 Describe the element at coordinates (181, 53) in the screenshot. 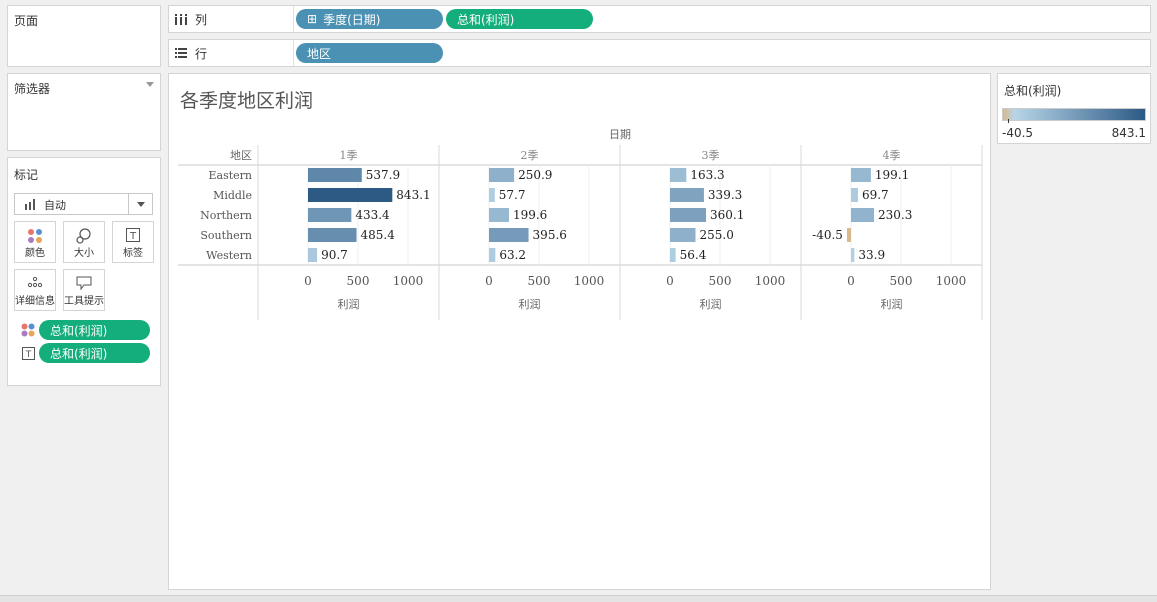

I see `rows-icon` at that location.